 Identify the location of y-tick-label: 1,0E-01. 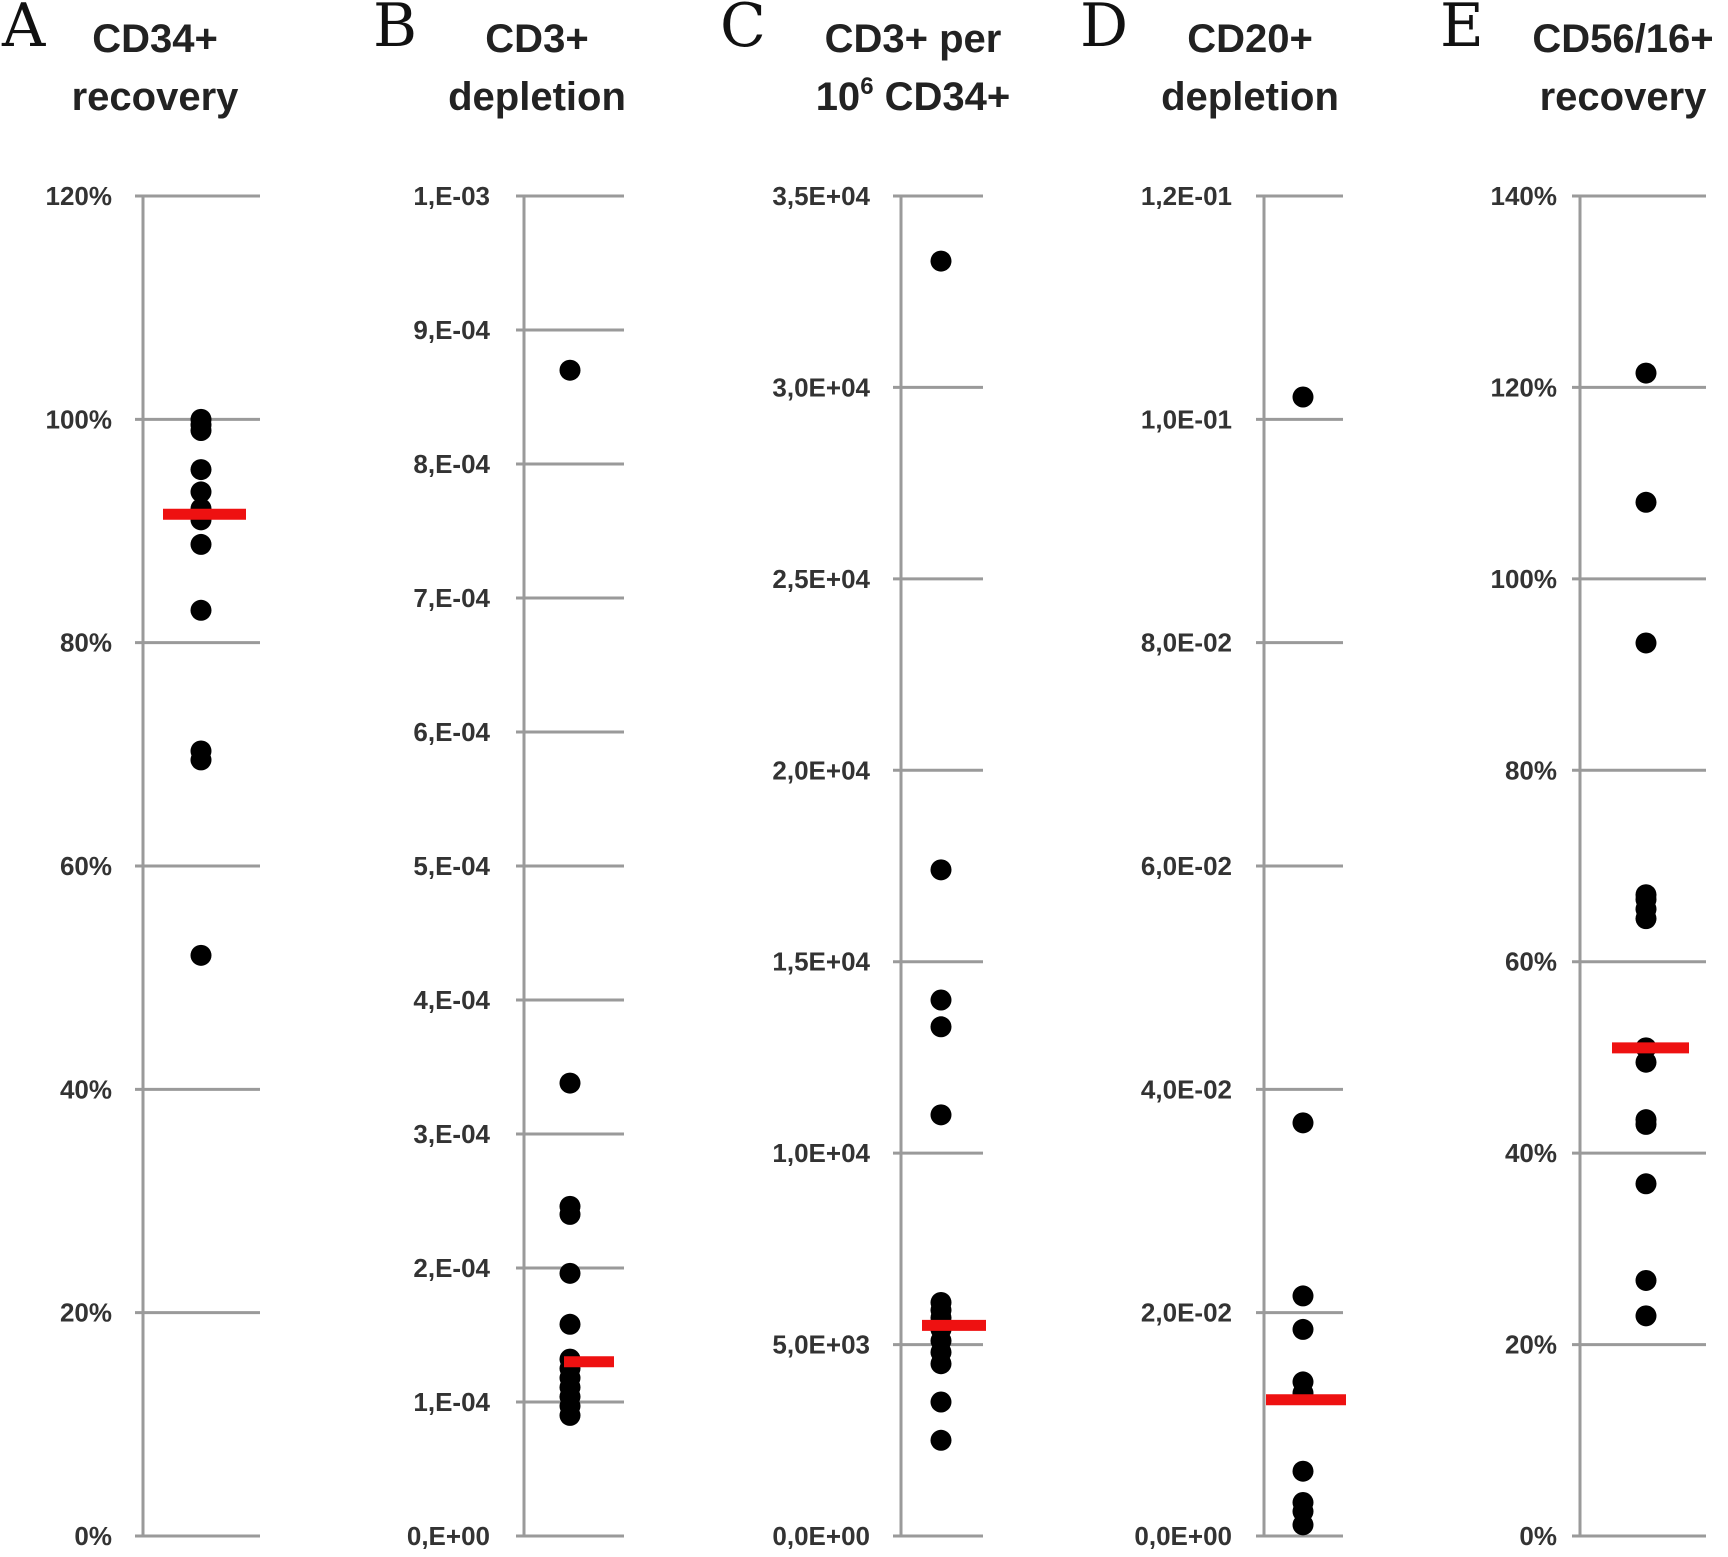
(1186, 419).